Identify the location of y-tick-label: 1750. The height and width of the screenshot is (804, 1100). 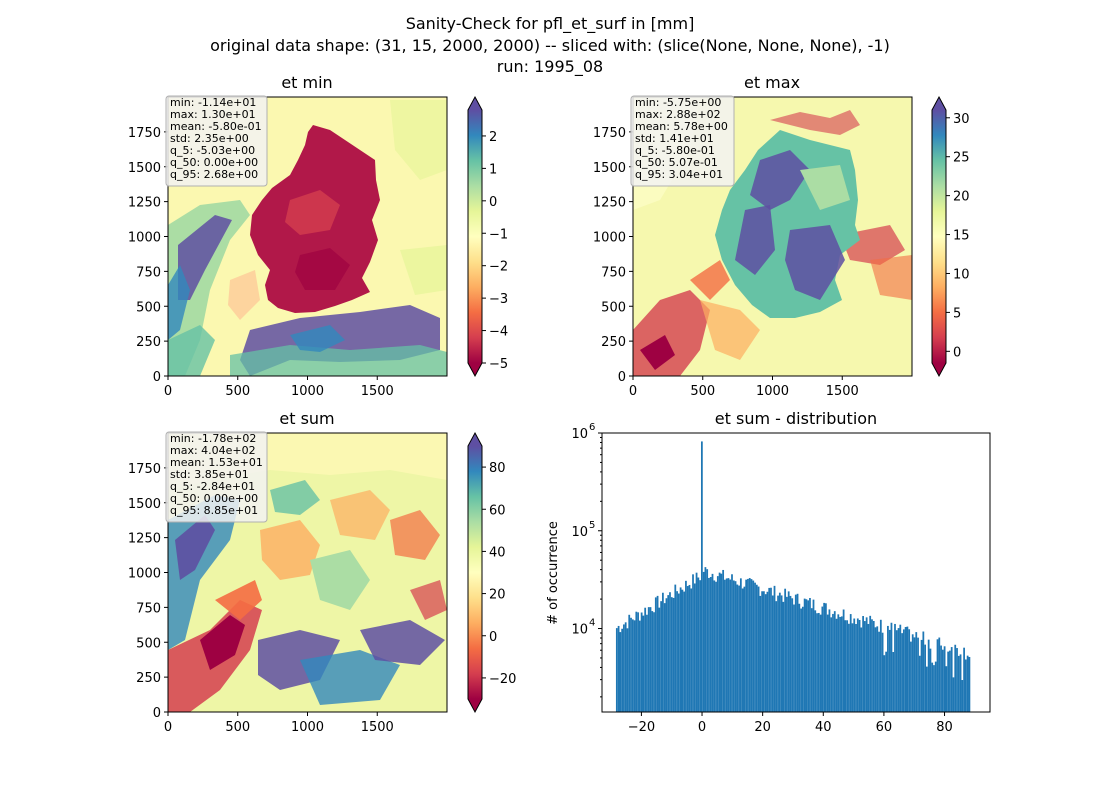
(144, 469).